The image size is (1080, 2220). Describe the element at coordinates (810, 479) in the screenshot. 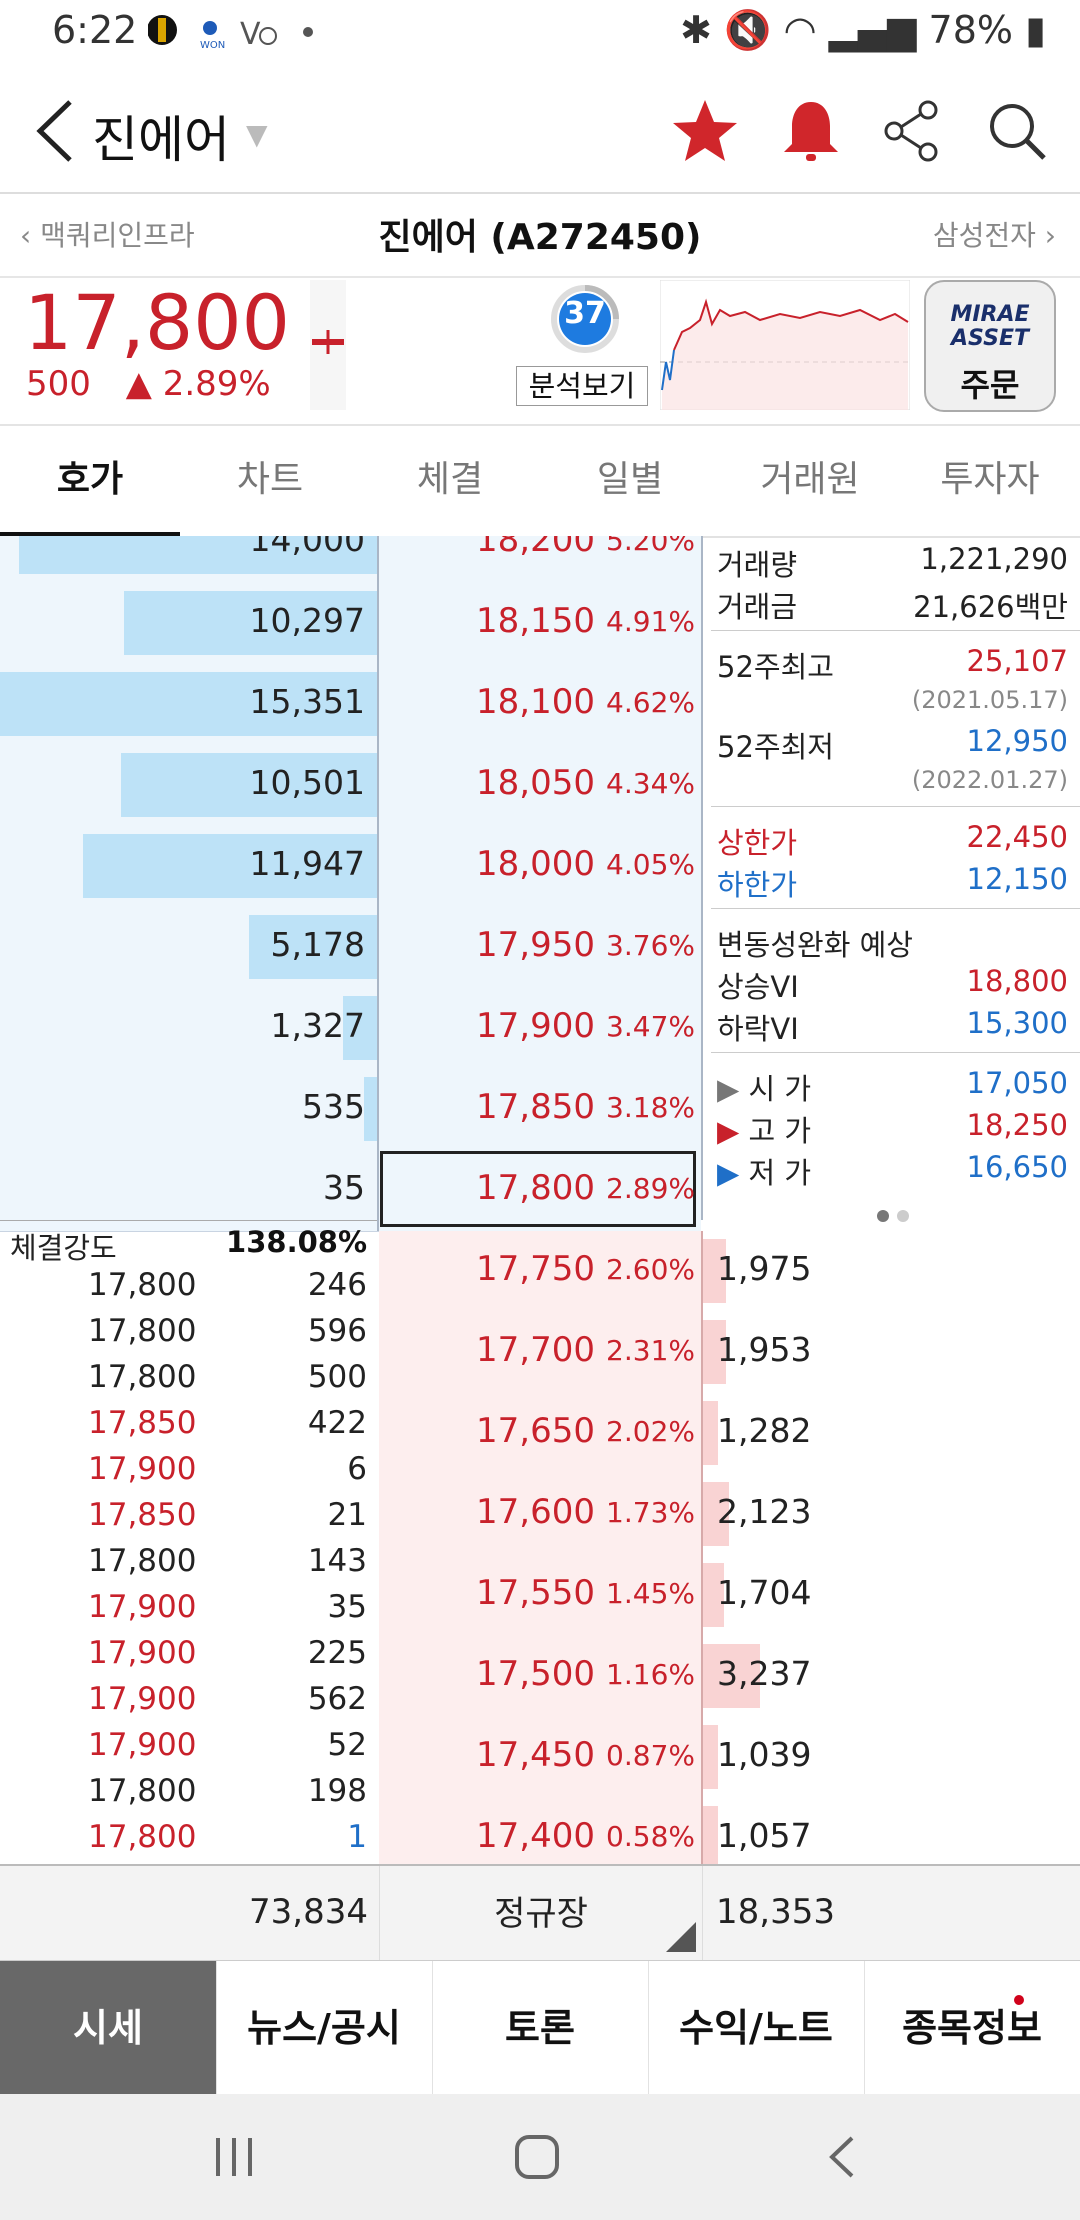

I see `tab-brokers: 거래원` at that location.